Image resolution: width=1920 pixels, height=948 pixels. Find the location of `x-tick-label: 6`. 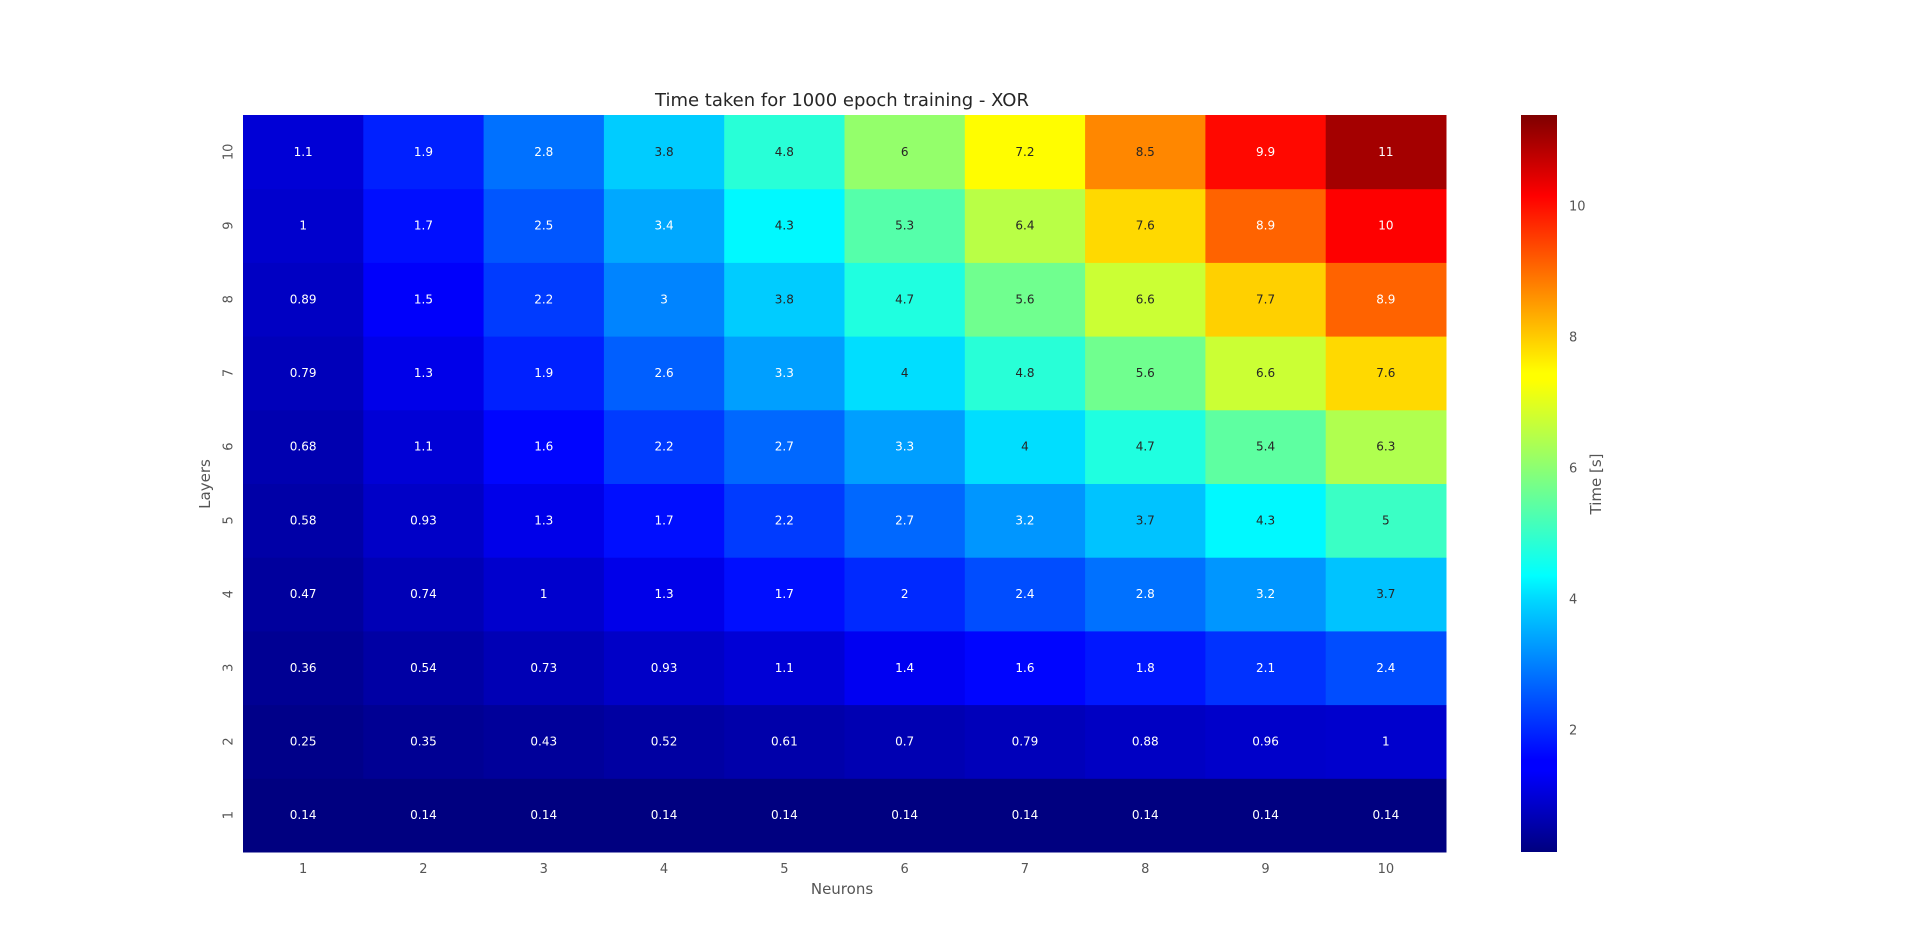

x-tick-label: 6 is located at coordinates (905, 869).